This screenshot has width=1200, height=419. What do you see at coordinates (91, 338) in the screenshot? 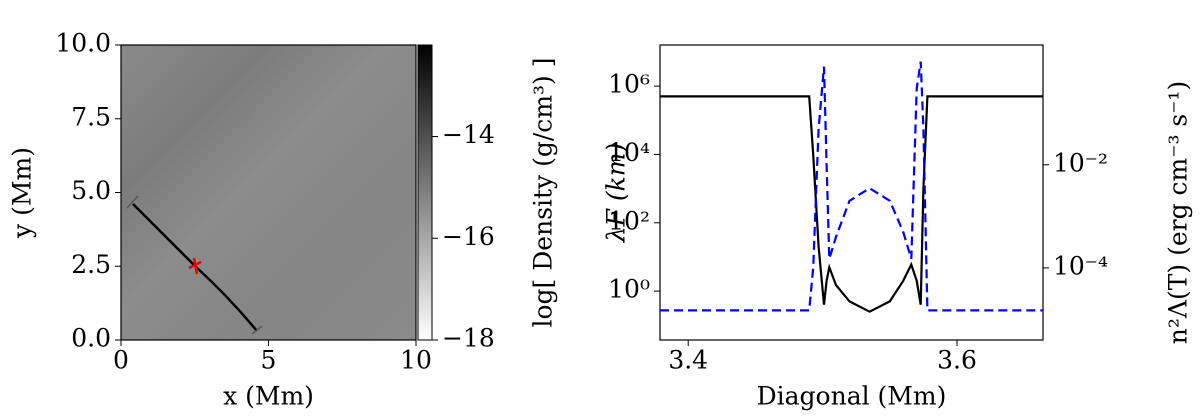
I see `y-tick-label: 0.0` at bounding box center [91, 338].